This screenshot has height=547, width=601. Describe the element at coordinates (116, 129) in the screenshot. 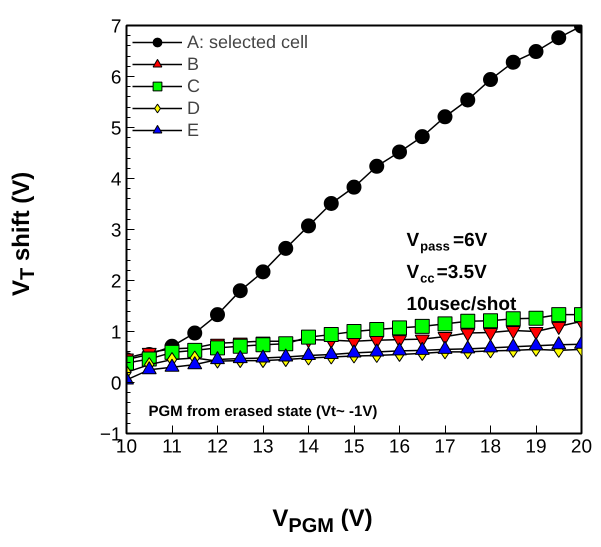

I see `y-tick-label: 5` at that location.